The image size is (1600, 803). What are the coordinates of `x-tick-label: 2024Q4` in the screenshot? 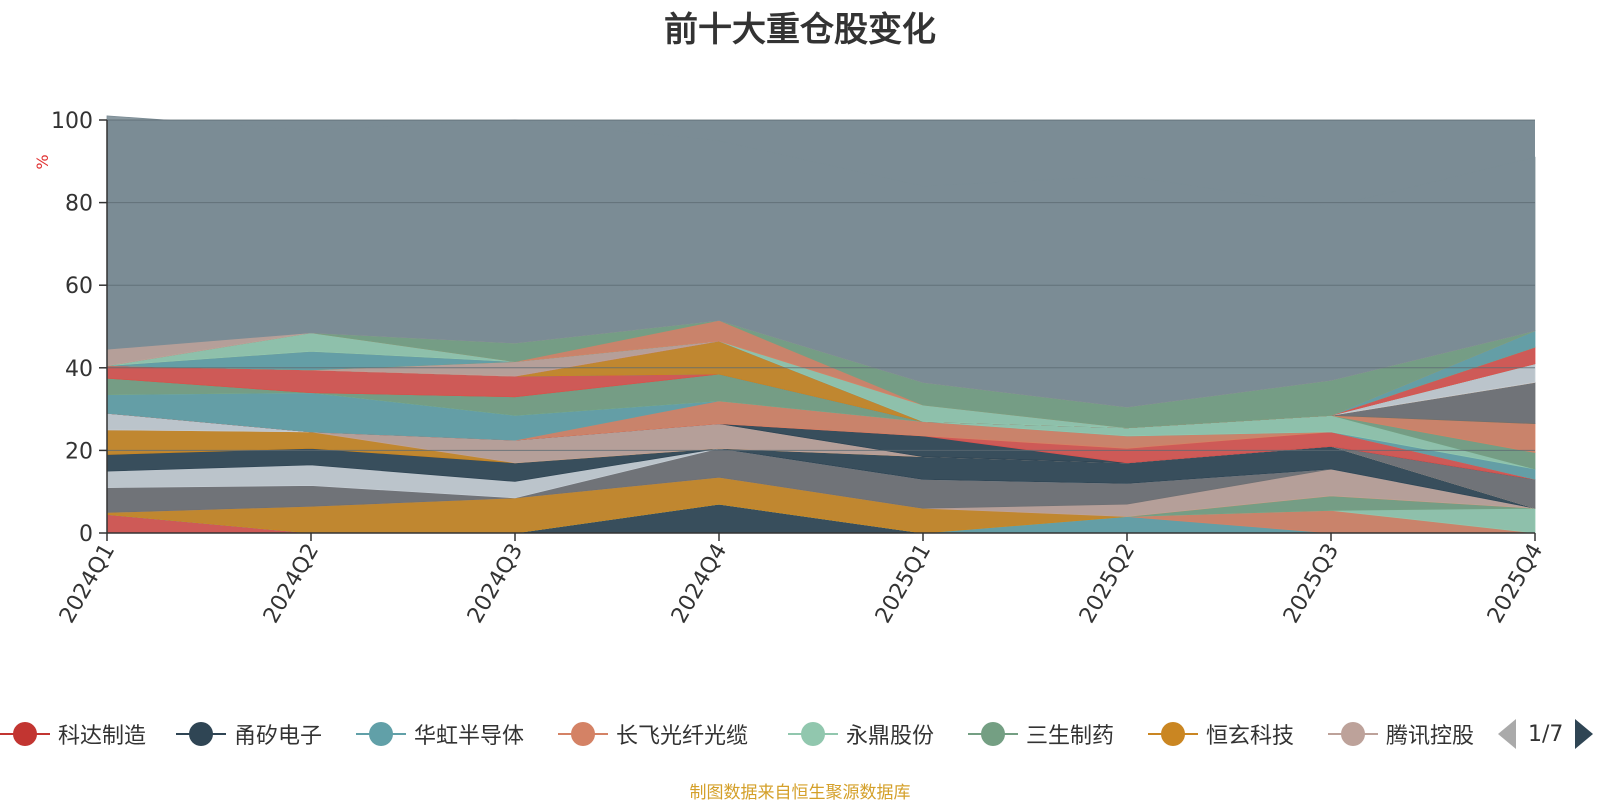 It's located at (699, 584).